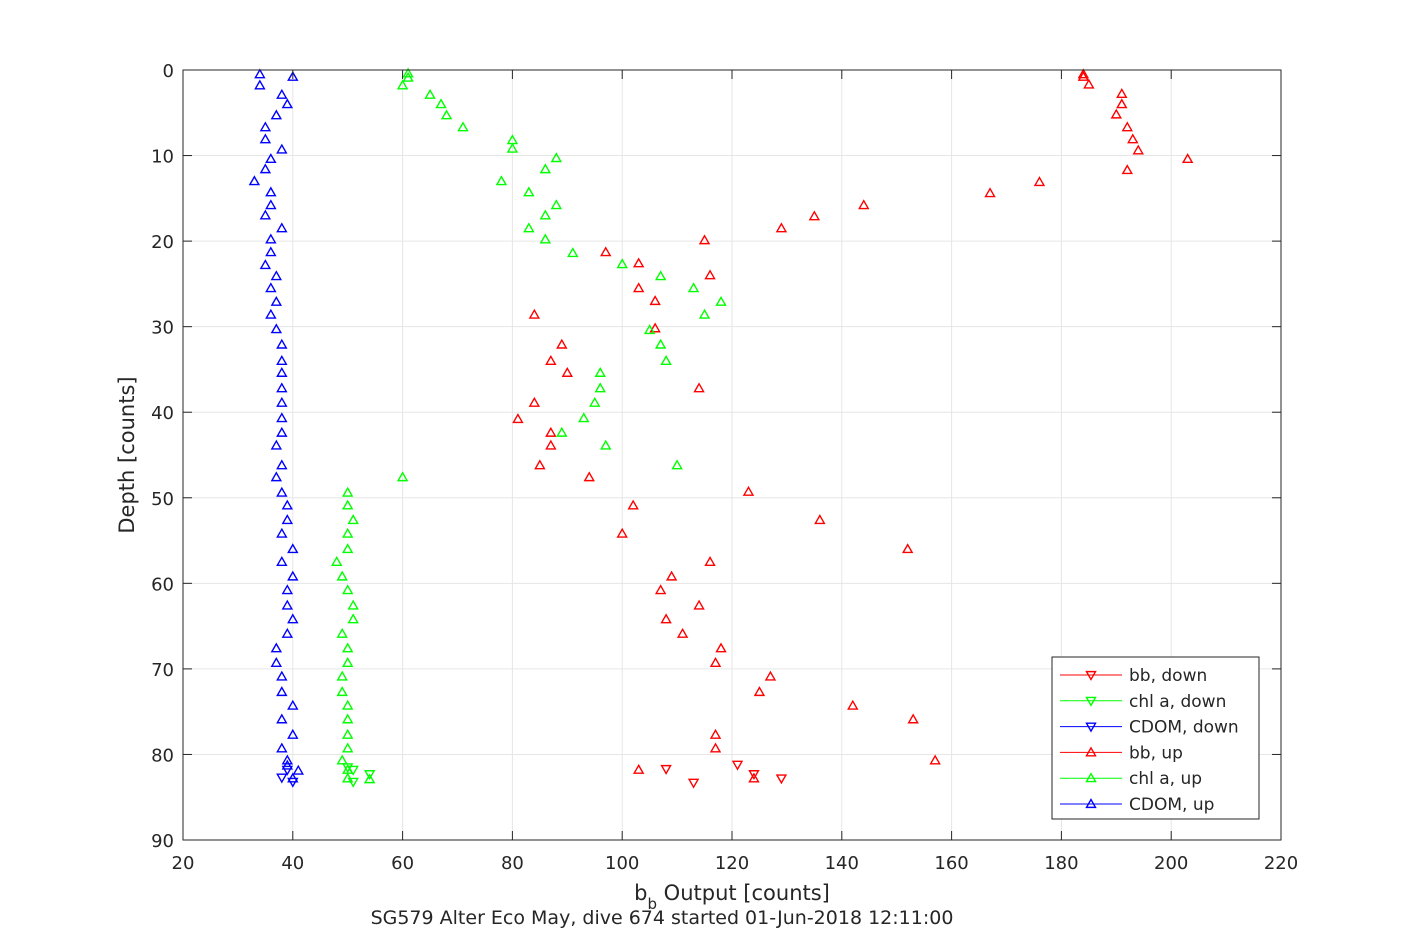 The height and width of the screenshot is (949, 1417). Describe the element at coordinates (162, 499) in the screenshot. I see `y-tick-label: 50` at that location.